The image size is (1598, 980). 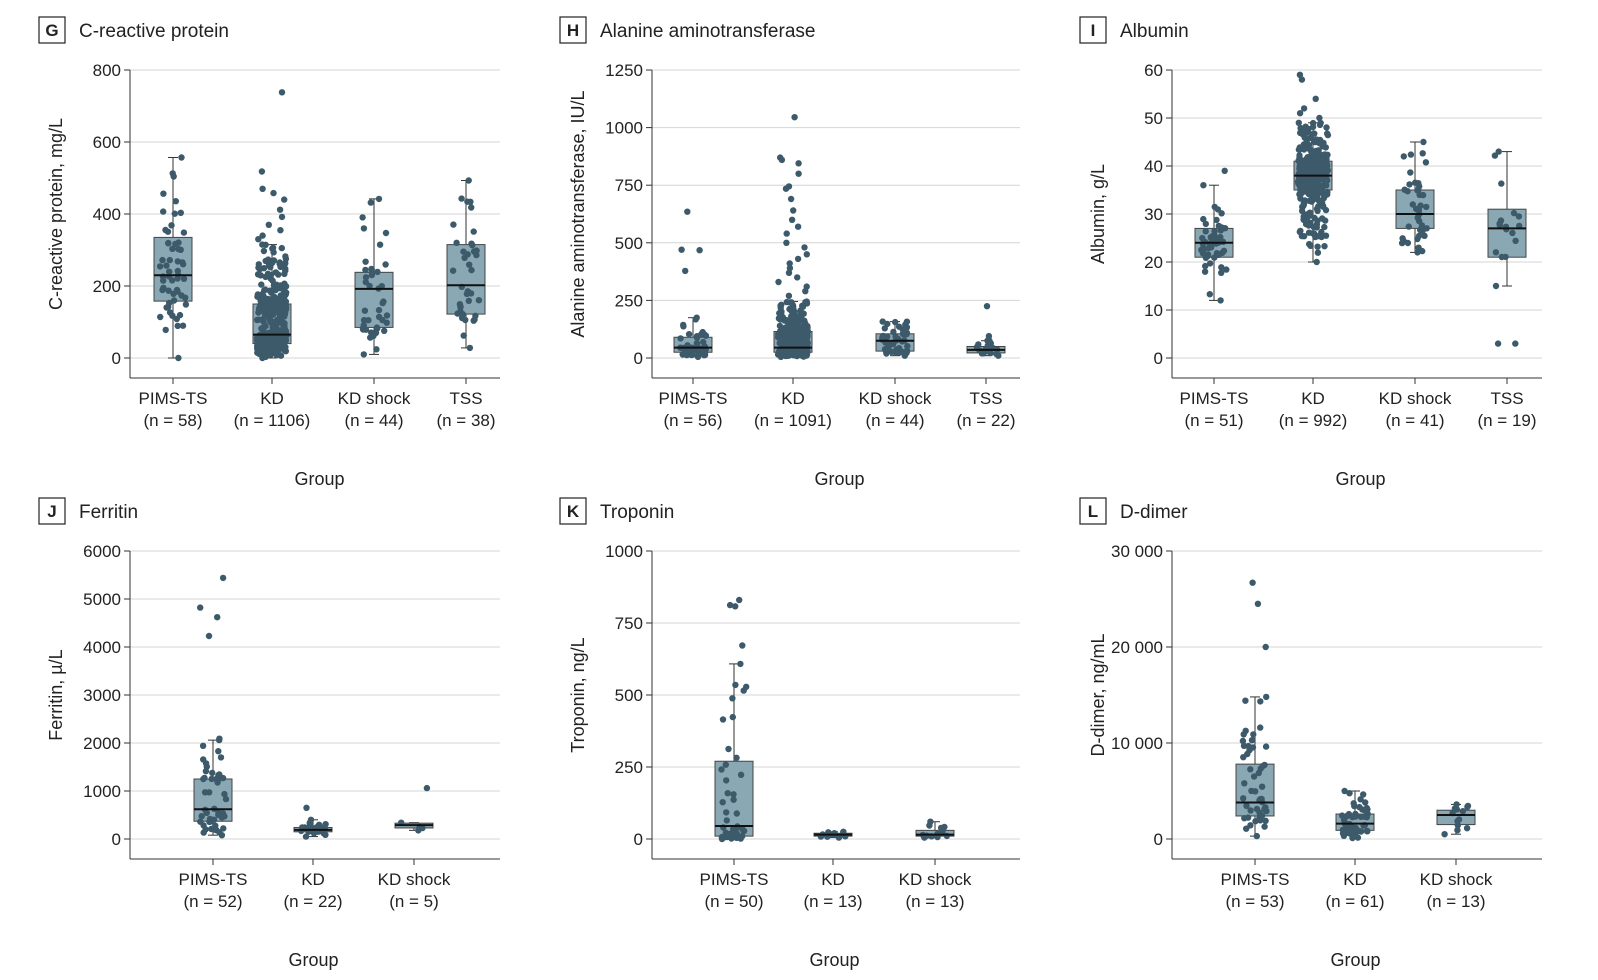 What do you see at coordinates (51, 30) in the screenshot?
I see `panel-letter: G` at bounding box center [51, 30].